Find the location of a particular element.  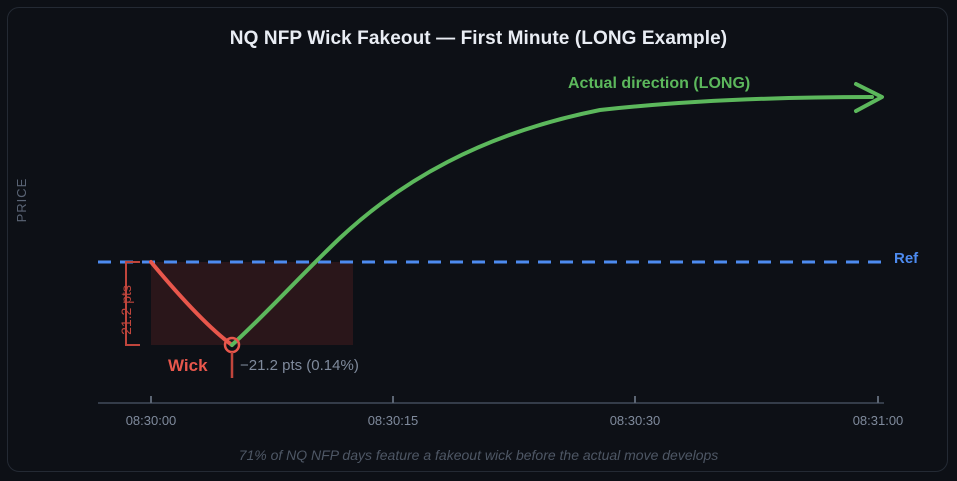

x-tick-label: 08:31:00 is located at coordinates (878, 420).